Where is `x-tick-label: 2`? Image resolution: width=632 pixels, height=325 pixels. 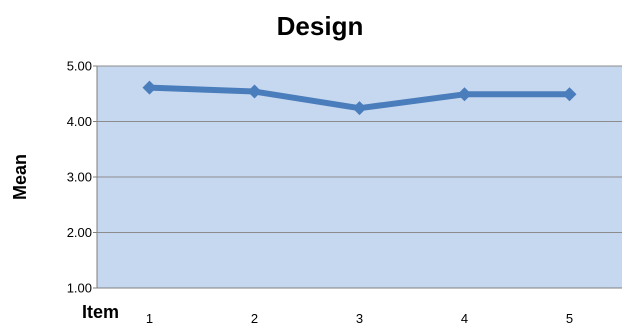
x-tick-label: 2 is located at coordinates (254, 318).